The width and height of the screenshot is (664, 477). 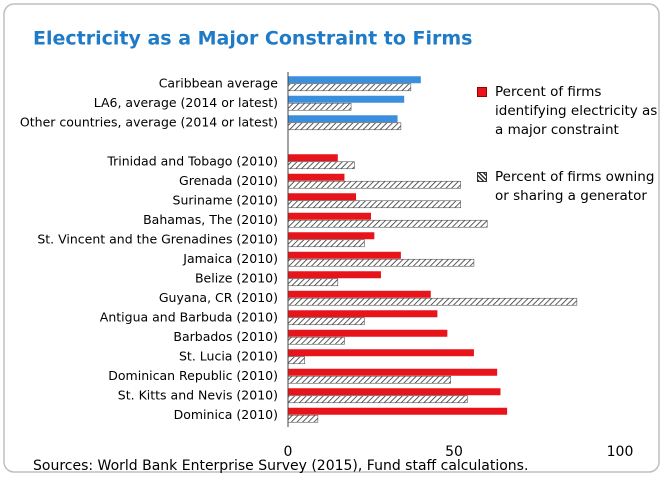 What do you see at coordinates (198, 394) in the screenshot?
I see `y-tick-label: St. Kitts and Nevis (2010)` at bounding box center [198, 394].